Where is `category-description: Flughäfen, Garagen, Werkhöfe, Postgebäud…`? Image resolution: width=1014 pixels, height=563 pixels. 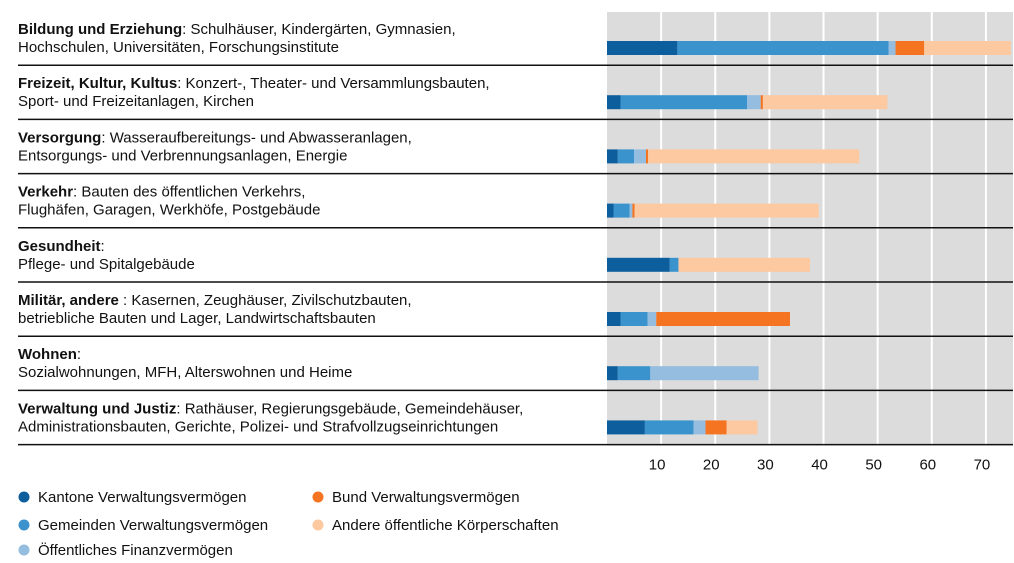
category-description: Flughäfen, Garagen, Werkhöfe, Postgebäud… is located at coordinates (169, 210).